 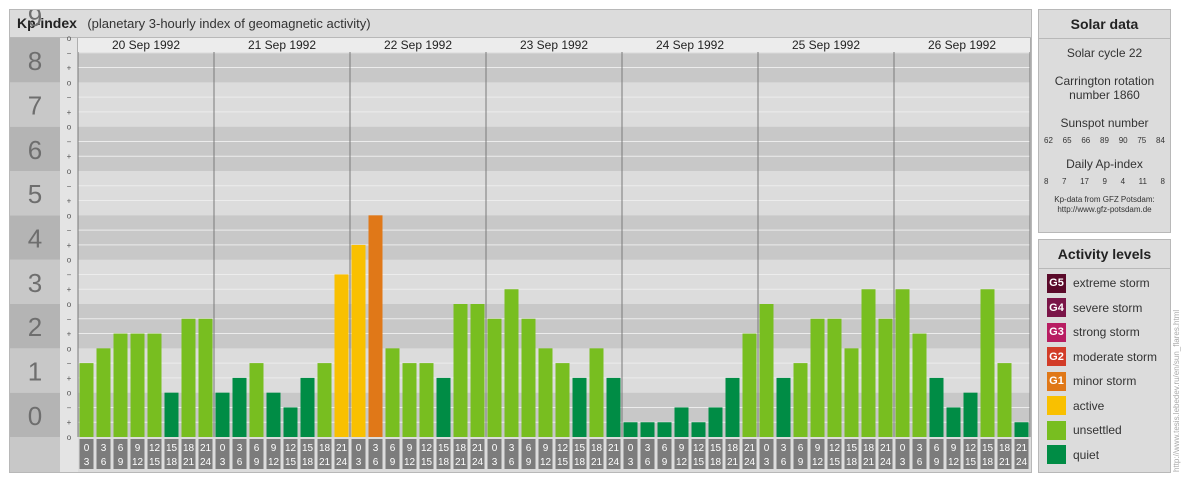 I want to click on activity-panel-title: Activity levels, so click(x=1104, y=254).